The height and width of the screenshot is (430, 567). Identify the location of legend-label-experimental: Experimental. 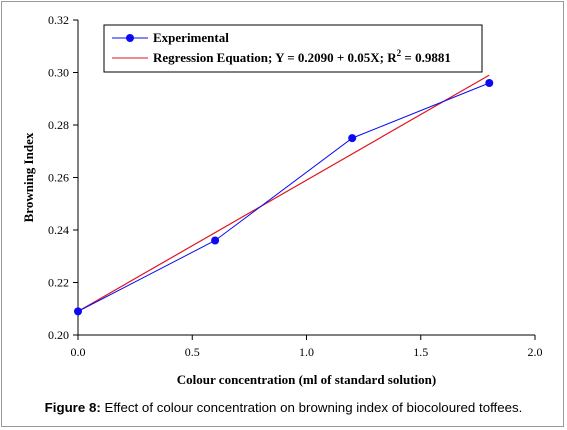
(191, 37).